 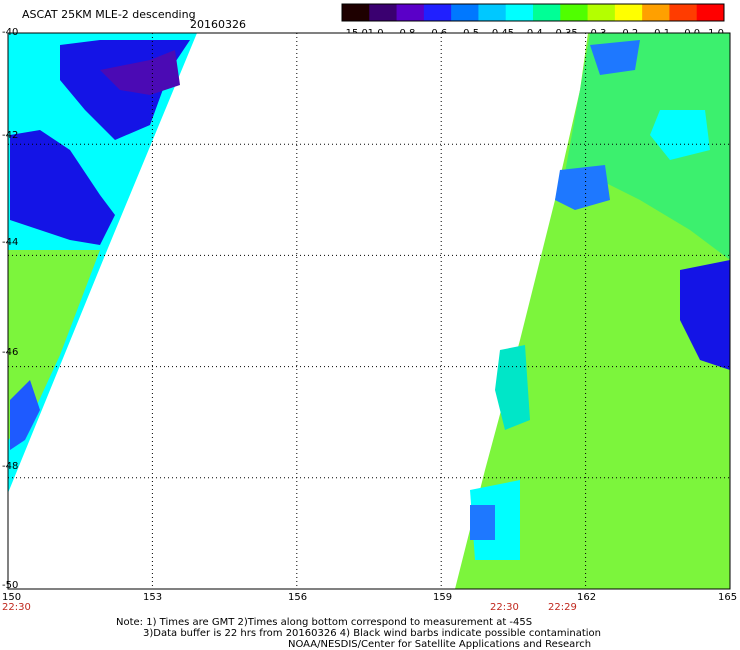 What do you see at coordinates (728, 597) in the screenshot?
I see `lon-label-165: 165` at bounding box center [728, 597].